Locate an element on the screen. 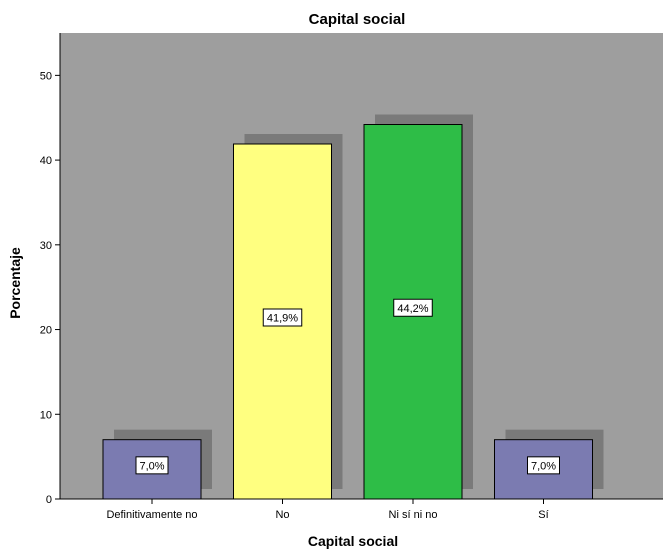  y-tick-label: 40 is located at coordinates (46, 161).